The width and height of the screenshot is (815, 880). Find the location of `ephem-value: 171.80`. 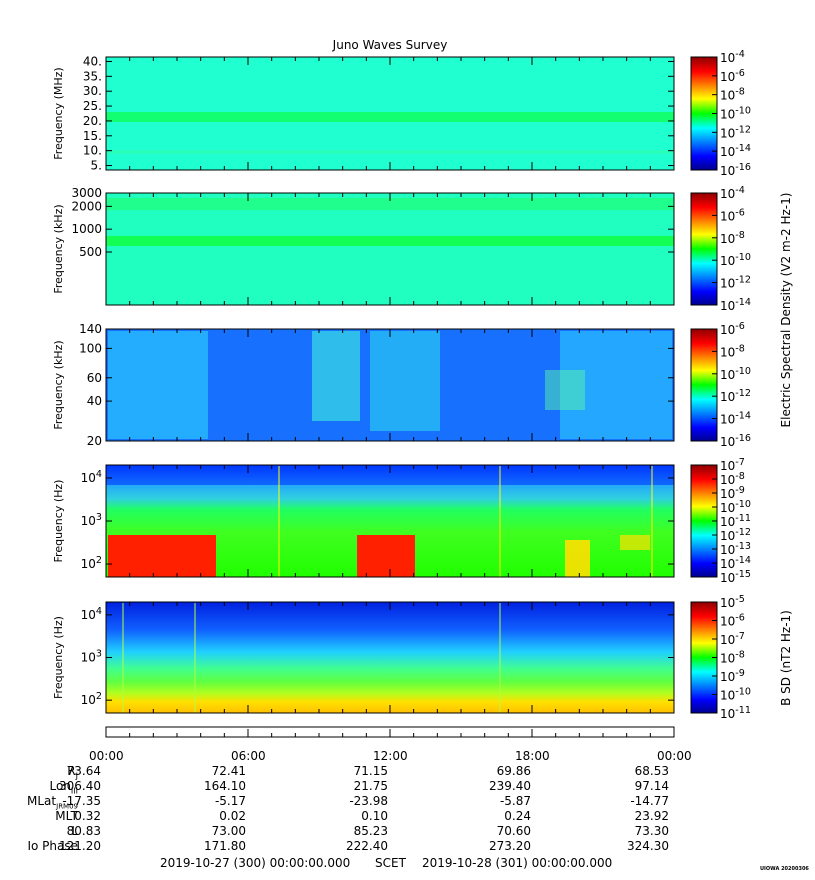

ephem-value: 171.80 is located at coordinates (225, 846).